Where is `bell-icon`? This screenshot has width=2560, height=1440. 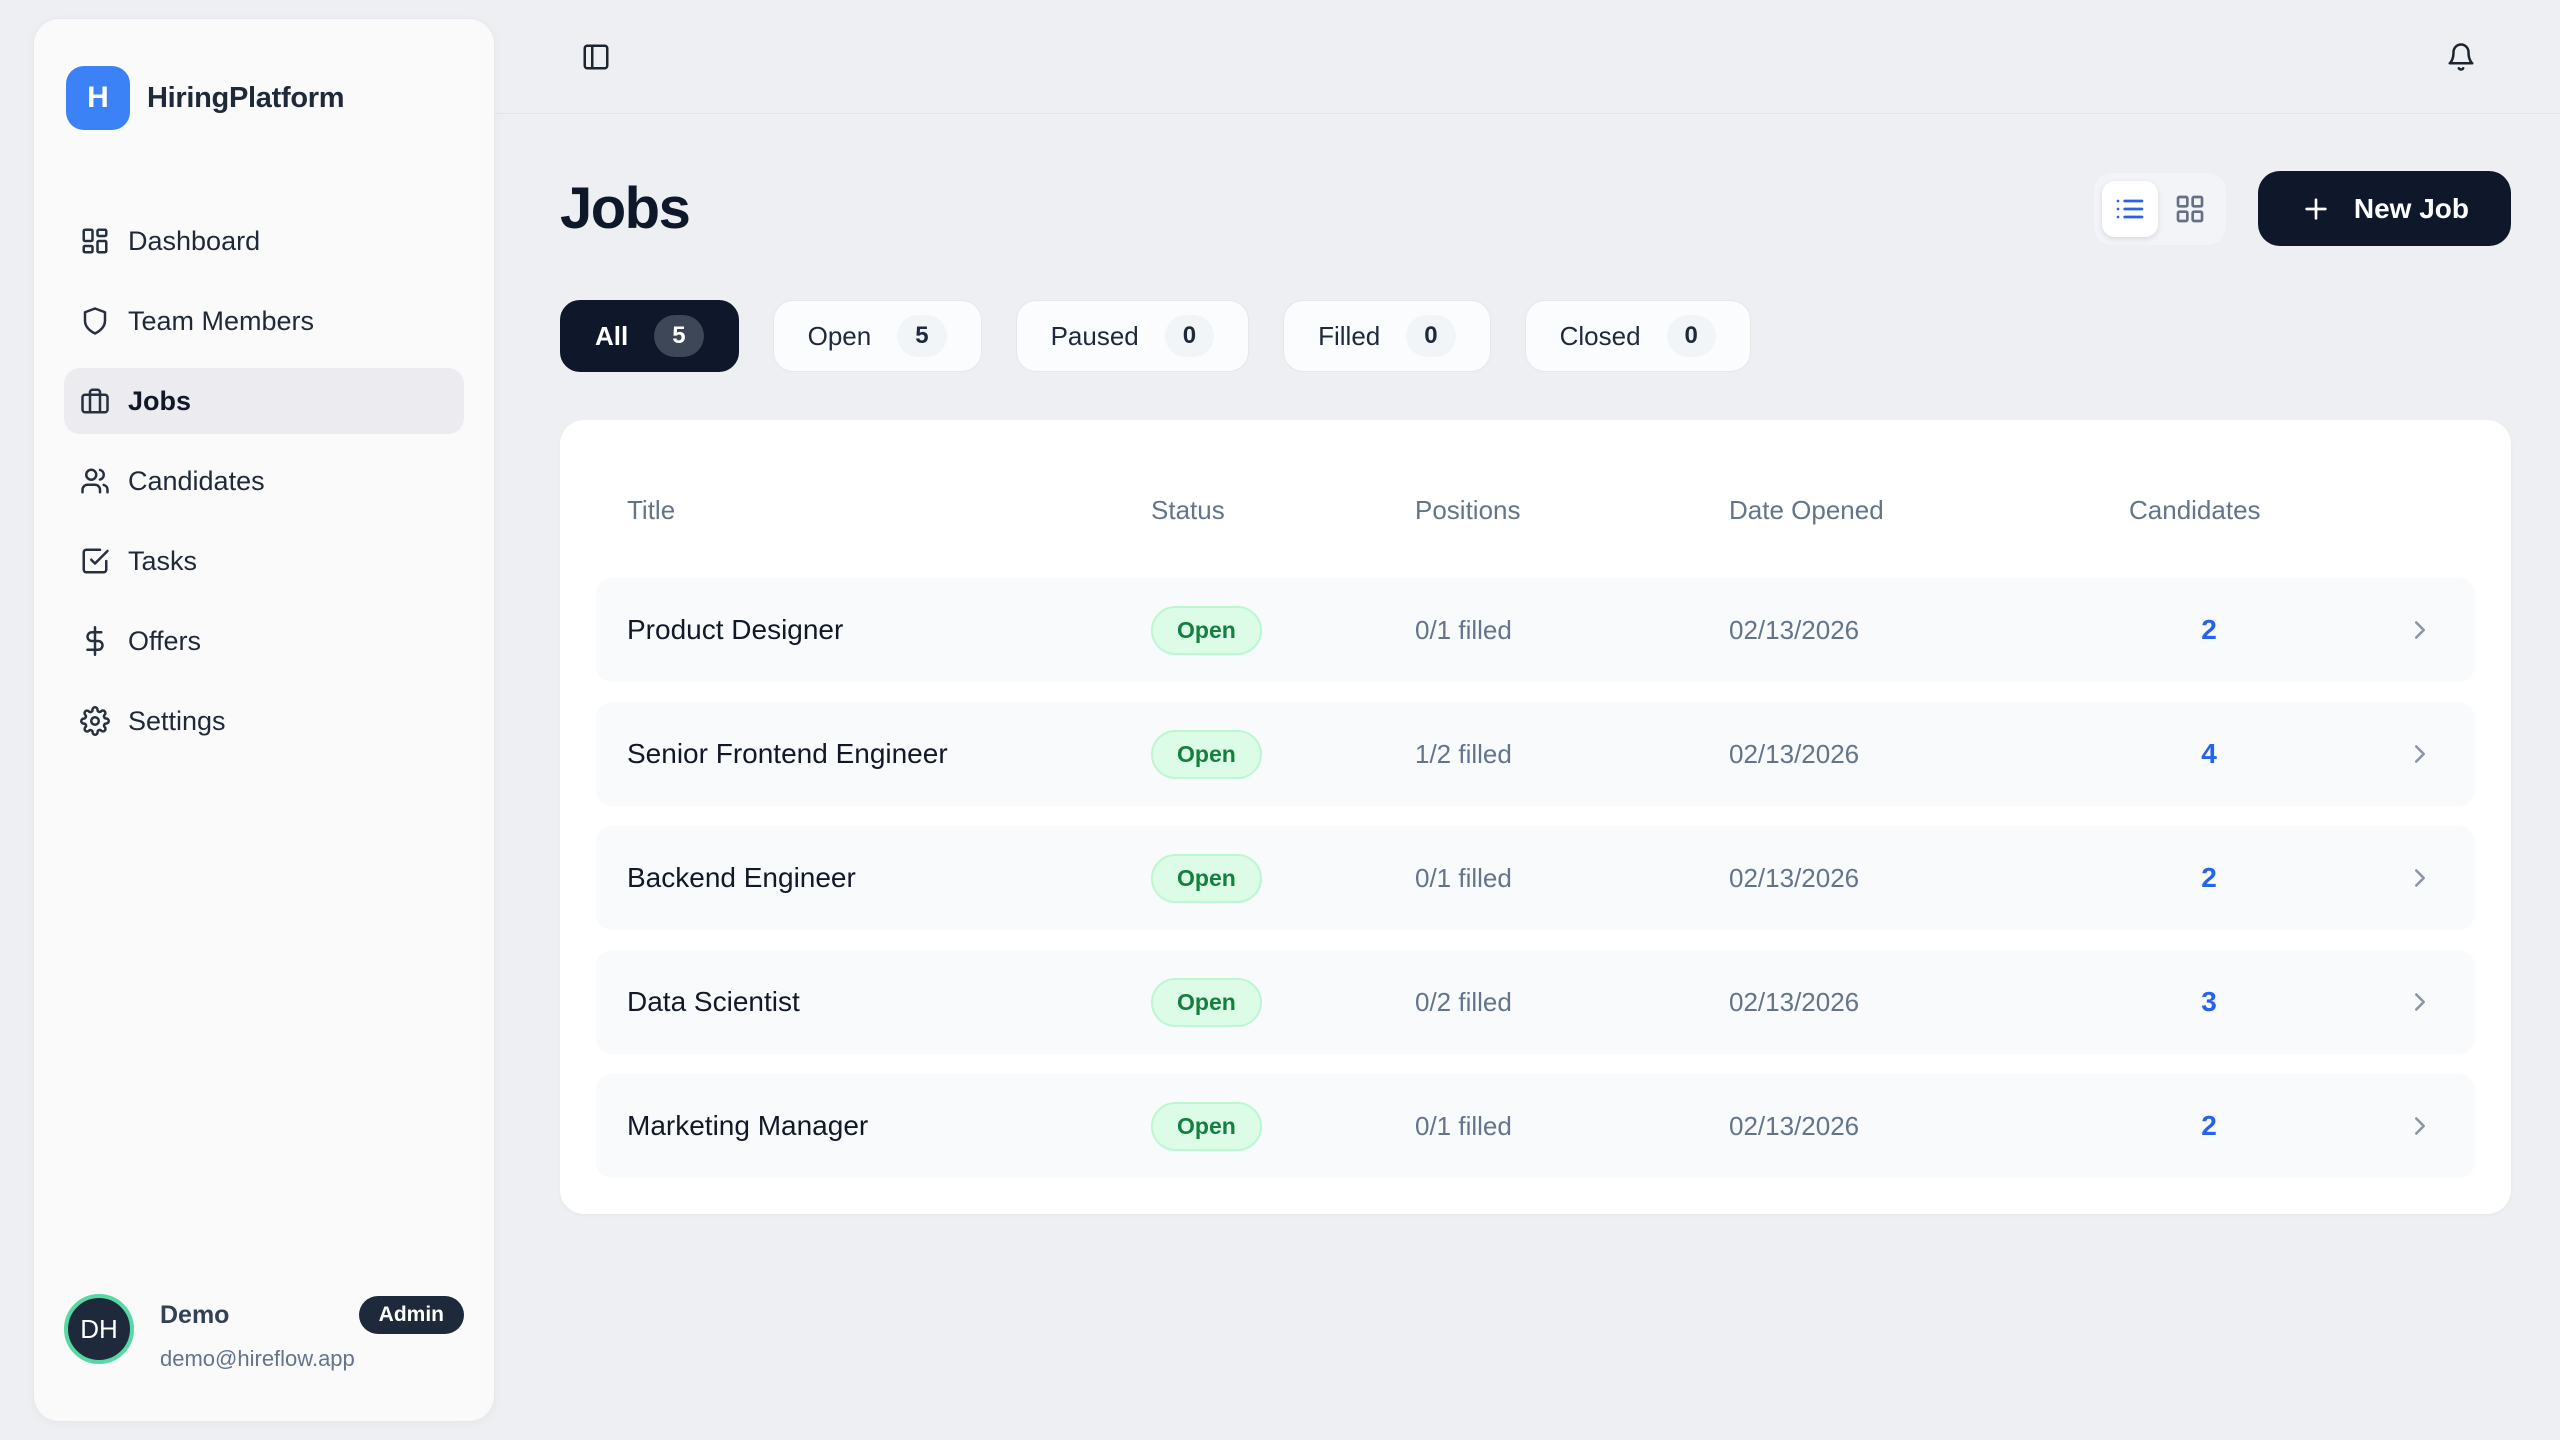
bell-icon is located at coordinates (2461, 56).